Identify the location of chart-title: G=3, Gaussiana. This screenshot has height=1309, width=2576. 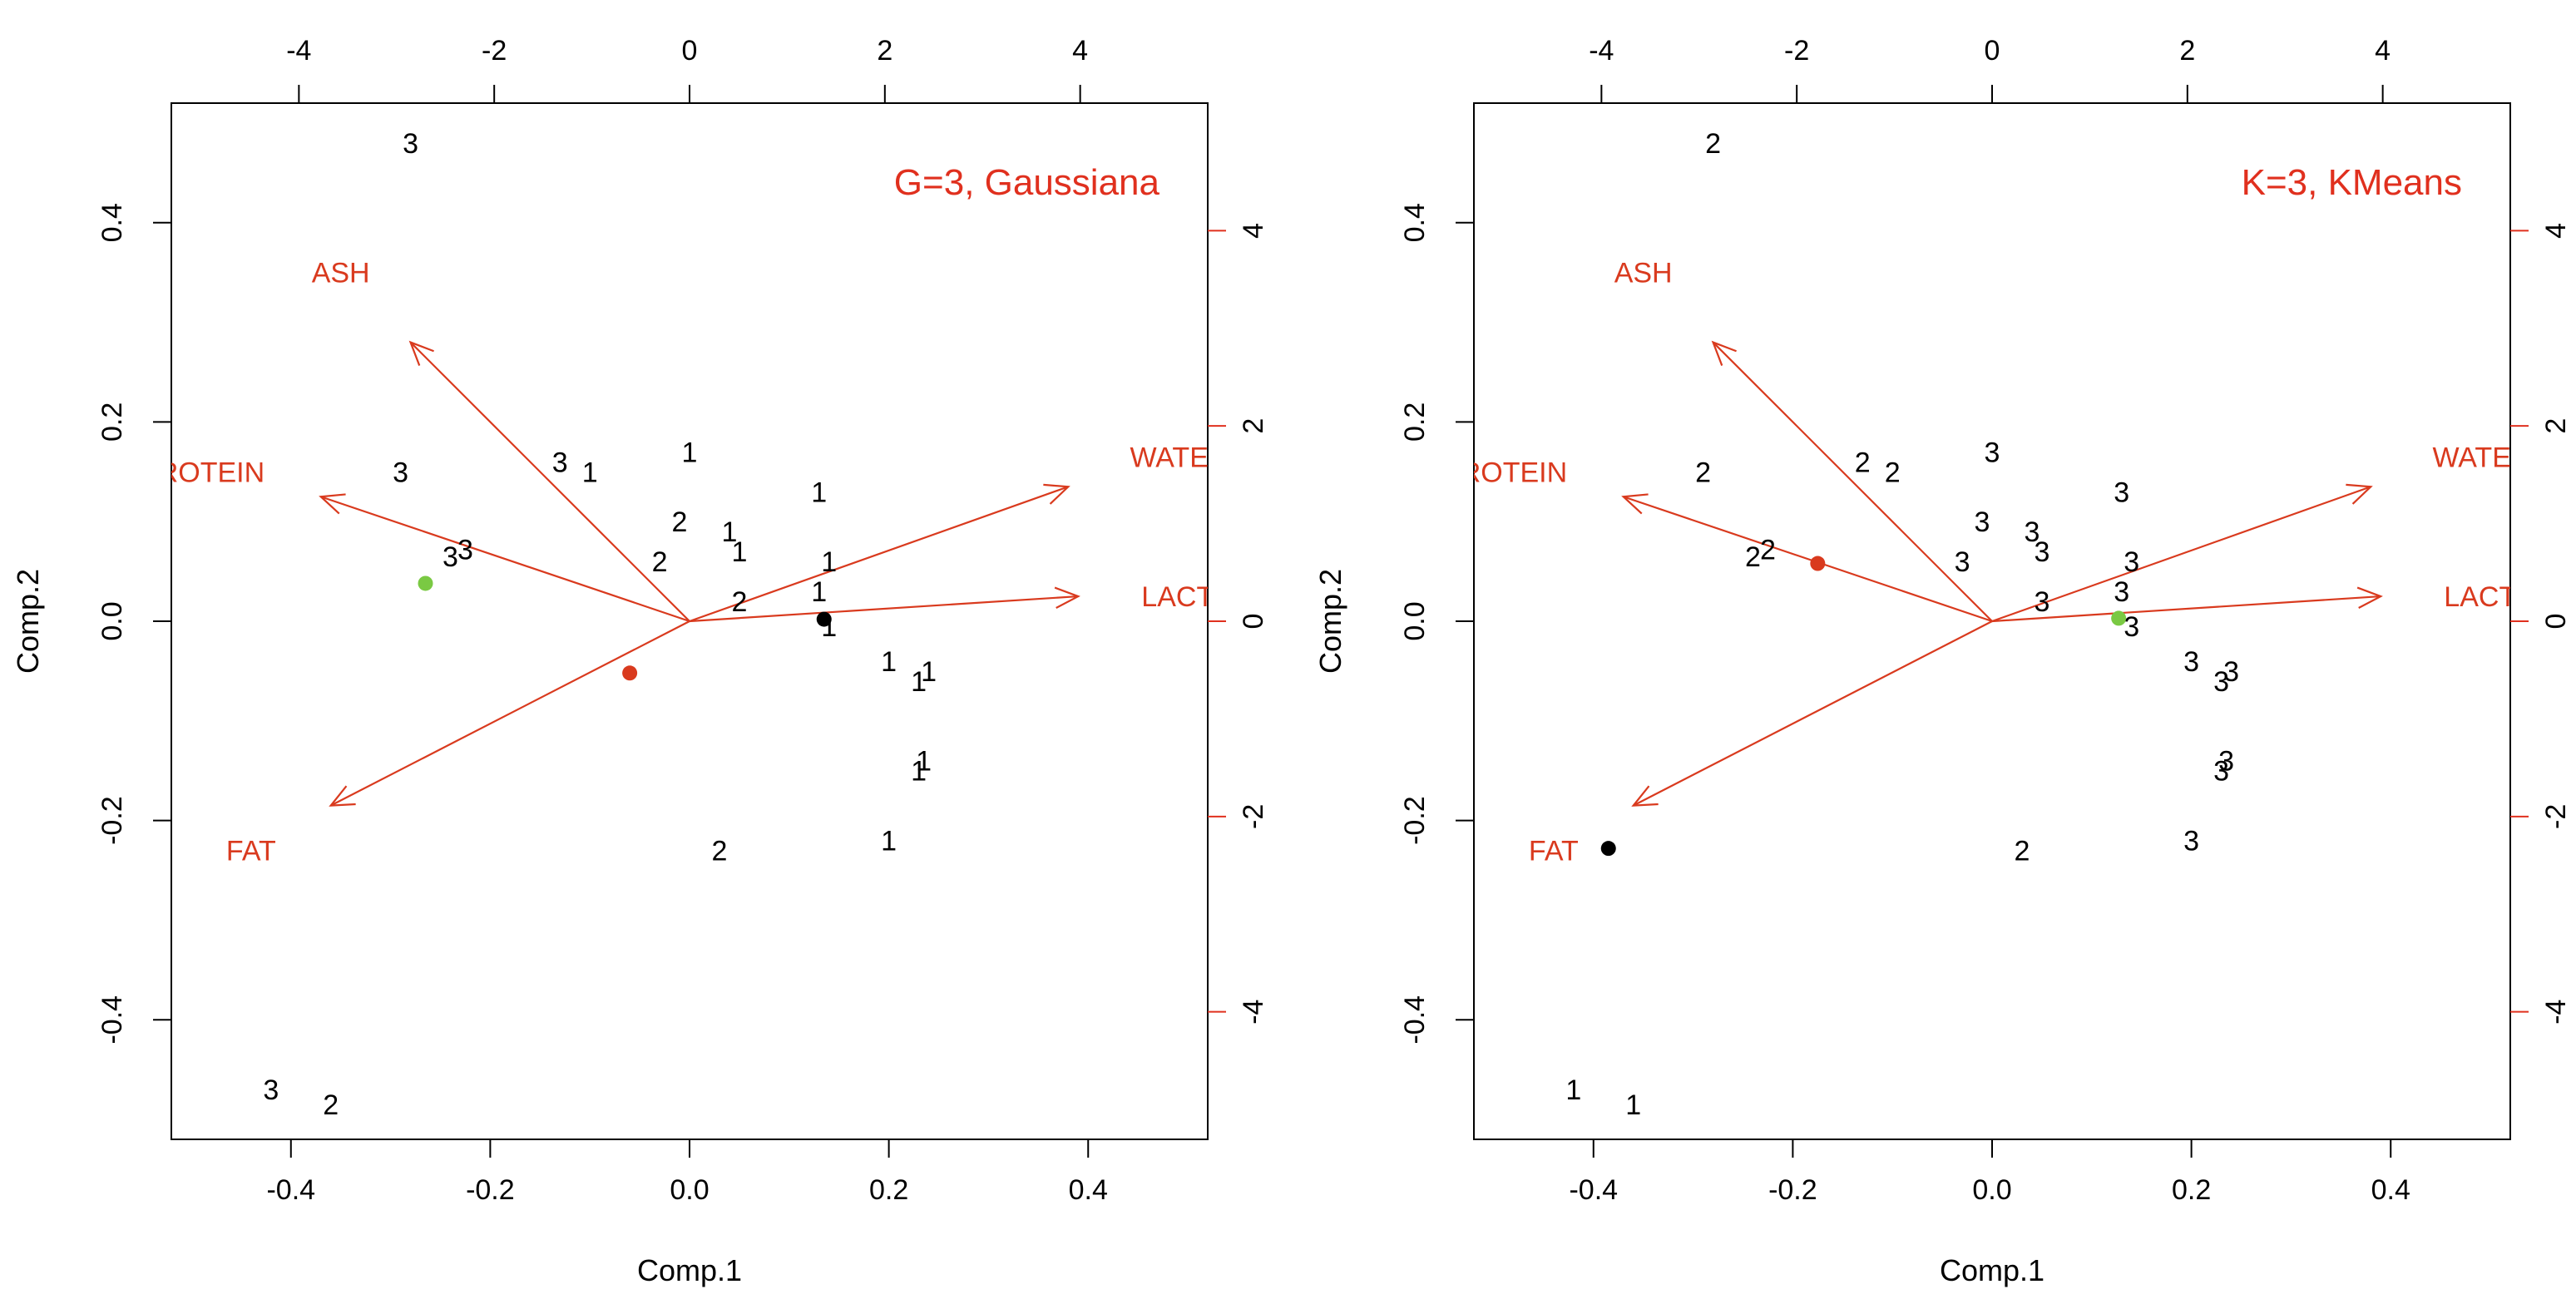
(1027, 182).